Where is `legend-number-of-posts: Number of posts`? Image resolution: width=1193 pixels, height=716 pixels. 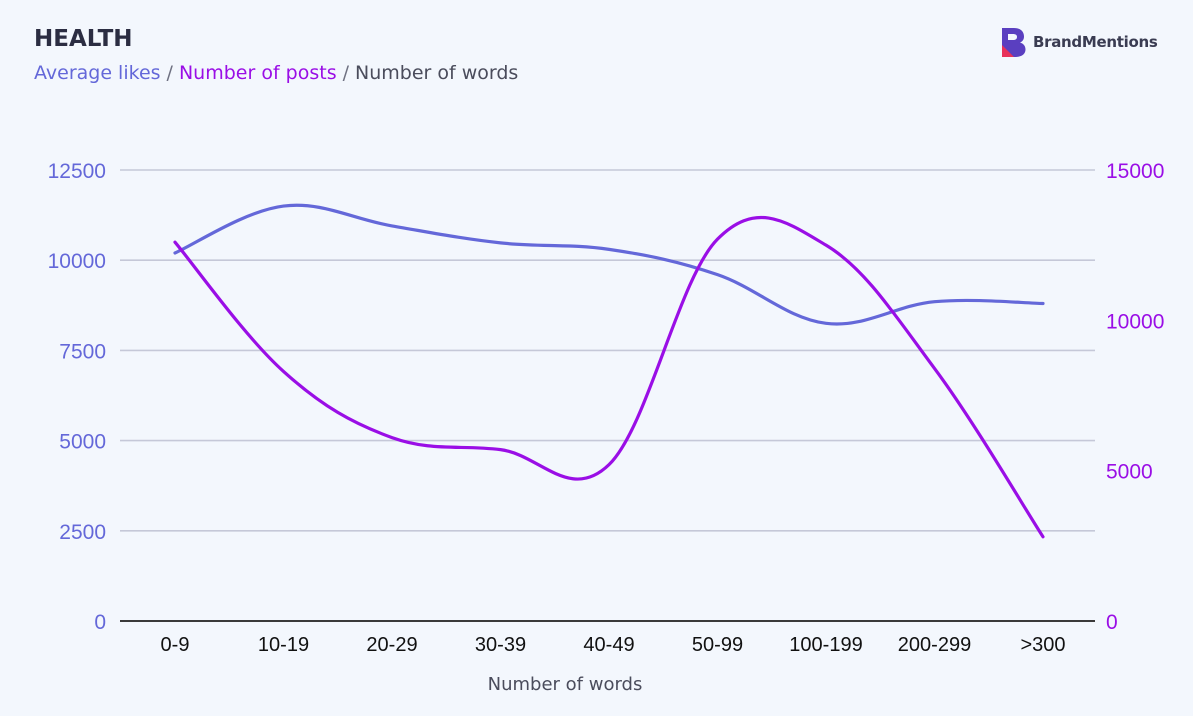 legend-number-of-posts: Number of posts is located at coordinates (257, 73).